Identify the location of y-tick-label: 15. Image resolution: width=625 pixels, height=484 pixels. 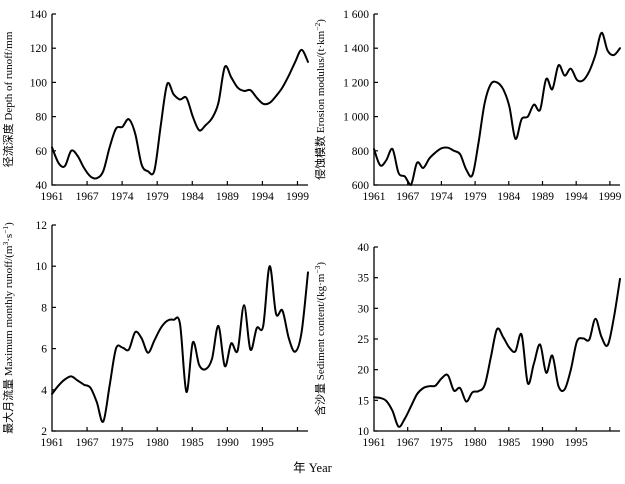
(364, 401).